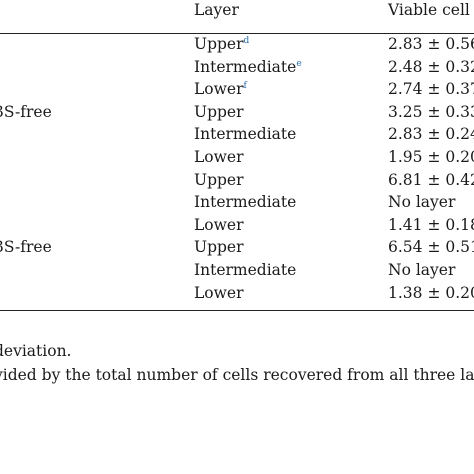 This screenshot has width=474, height=474. What do you see at coordinates (431, 67) in the screenshot?
I see `cell-viable: 2.48 ± 0.32` at bounding box center [431, 67].